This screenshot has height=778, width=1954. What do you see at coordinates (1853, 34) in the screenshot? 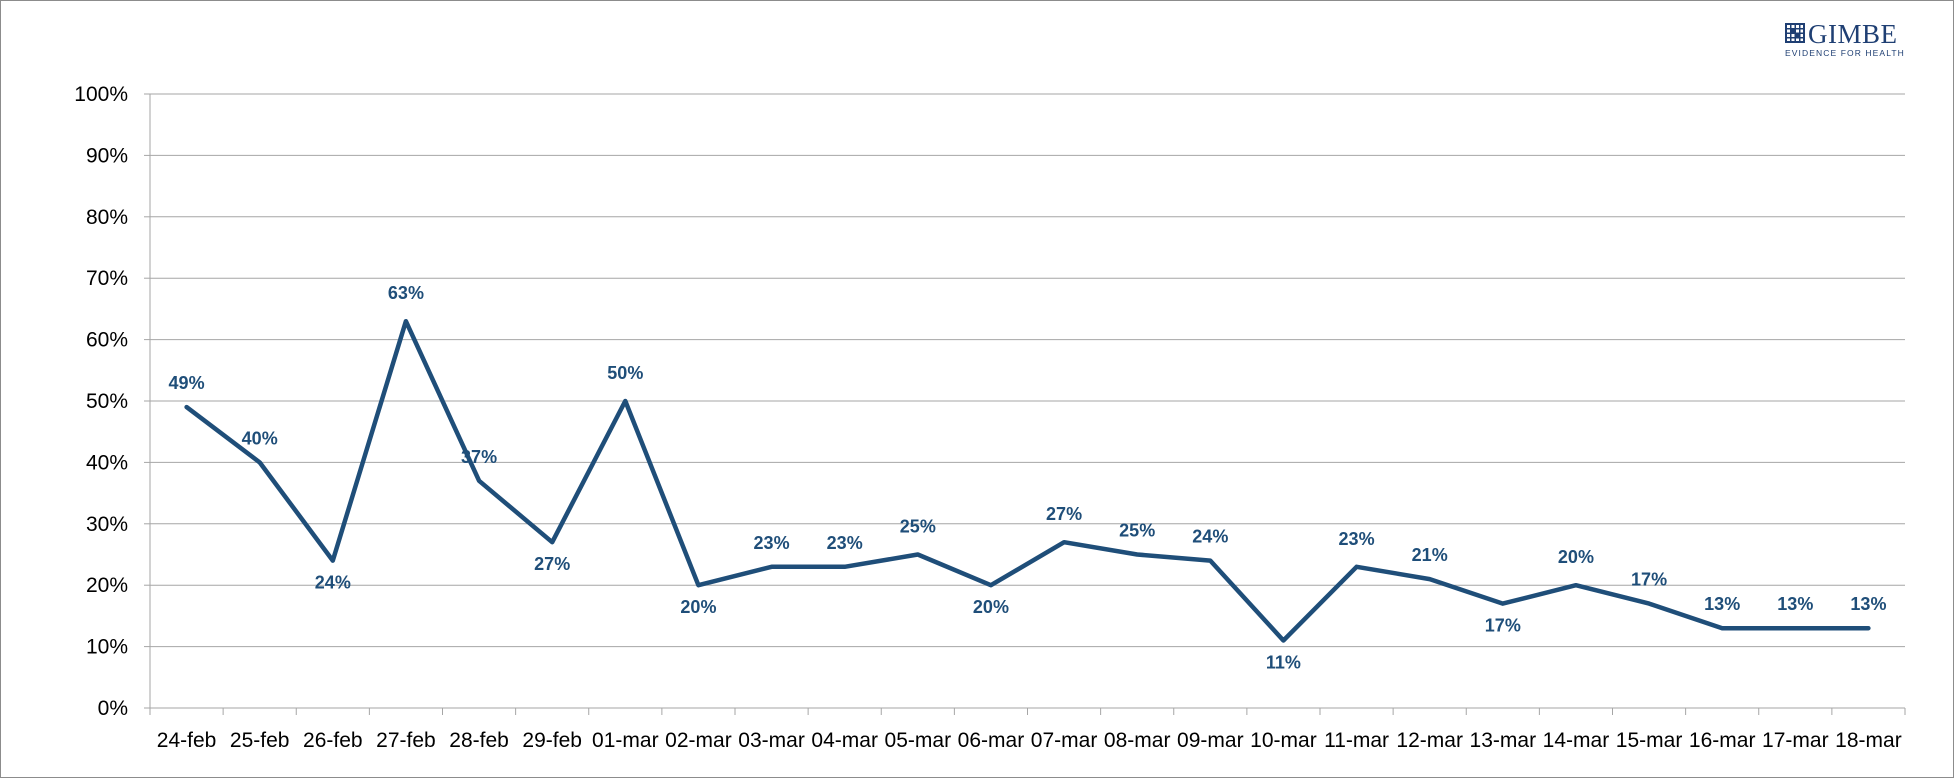
I see `logo-wordmark: GIMBE` at bounding box center [1853, 34].